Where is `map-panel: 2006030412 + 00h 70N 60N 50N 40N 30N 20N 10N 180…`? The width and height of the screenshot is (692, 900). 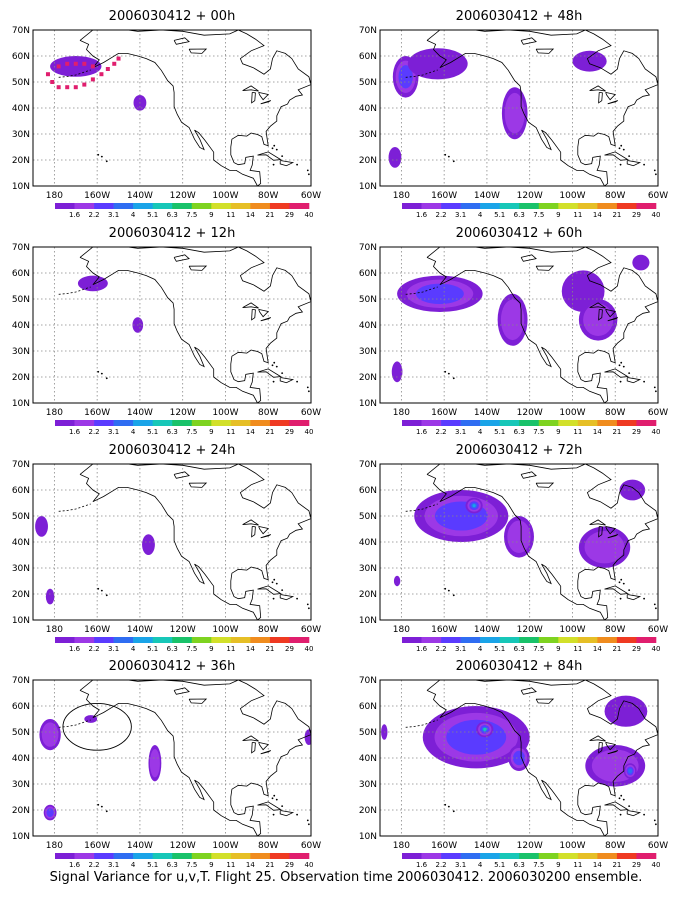
map-panel: 2006030412 + 00h 70N 60N 50N 40N 30N 20N 10N 180… is located at coordinates (166, 114).